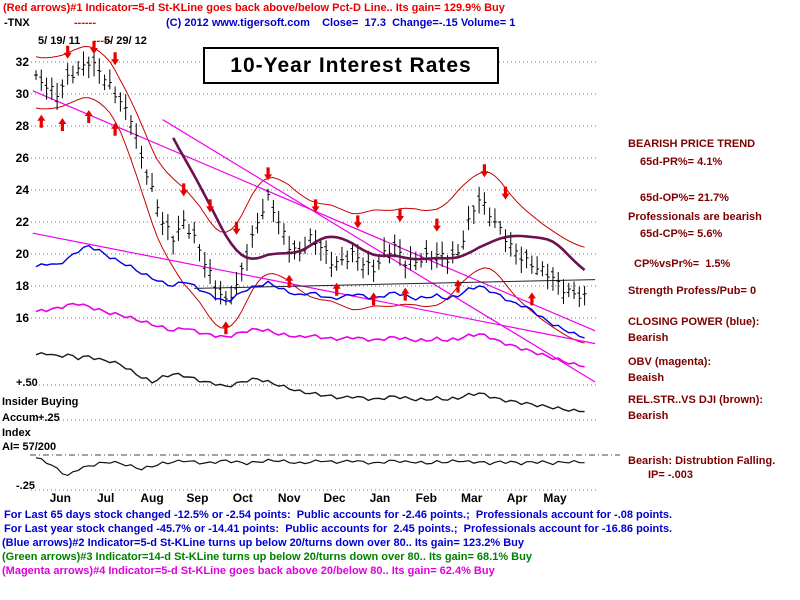 This screenshot has height=600, width=800. I want to click on svg-text: 30, so click(23, 94).